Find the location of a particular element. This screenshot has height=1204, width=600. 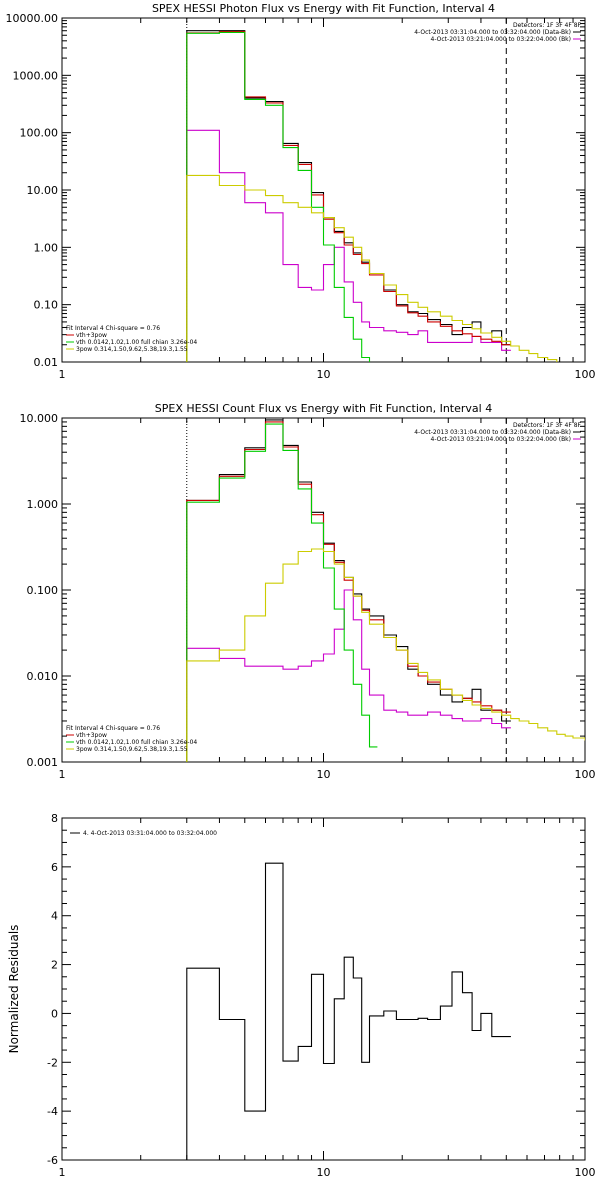

y-tick-label: 0.010 is located at coordinates (43, 676).